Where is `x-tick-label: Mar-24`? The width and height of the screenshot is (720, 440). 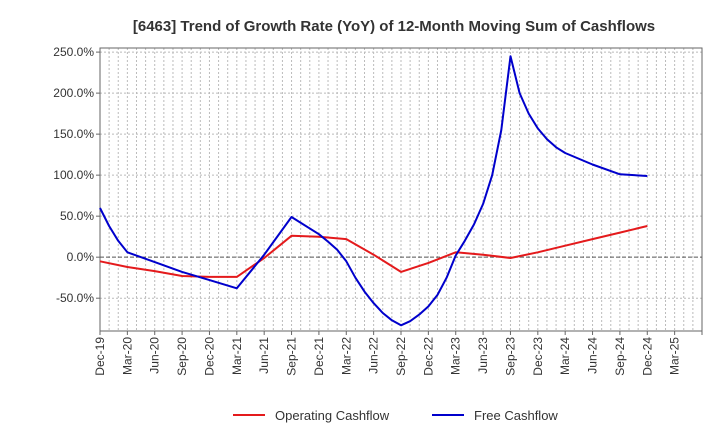
x-tick-label: Mar-24 is located at coordinates (565, 356).